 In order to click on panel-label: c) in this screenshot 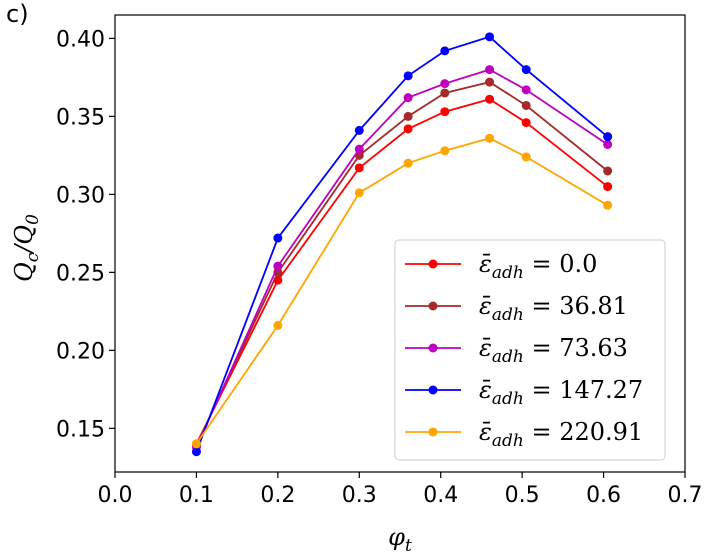, I will do `click(17, 14)`.